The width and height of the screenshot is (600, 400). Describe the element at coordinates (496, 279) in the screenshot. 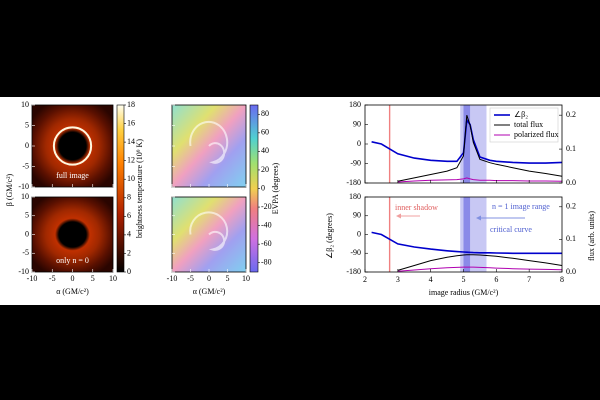

I see `x-tick-label: 6` at that location.